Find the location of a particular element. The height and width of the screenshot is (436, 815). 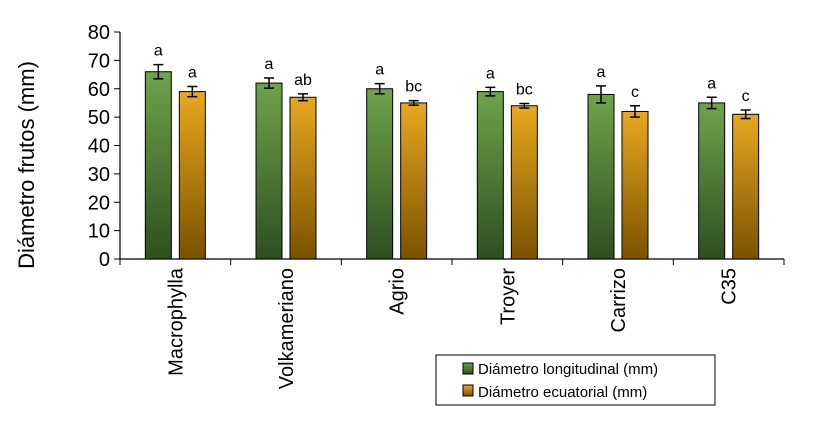

significance-label: ab is located at coordinates (303, 80).